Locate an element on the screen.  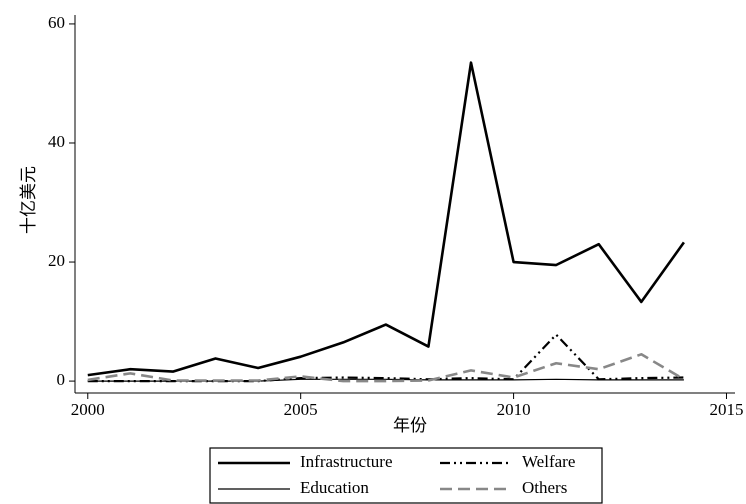
x-tick-label: 2005 is located at coordinates (301, 409).